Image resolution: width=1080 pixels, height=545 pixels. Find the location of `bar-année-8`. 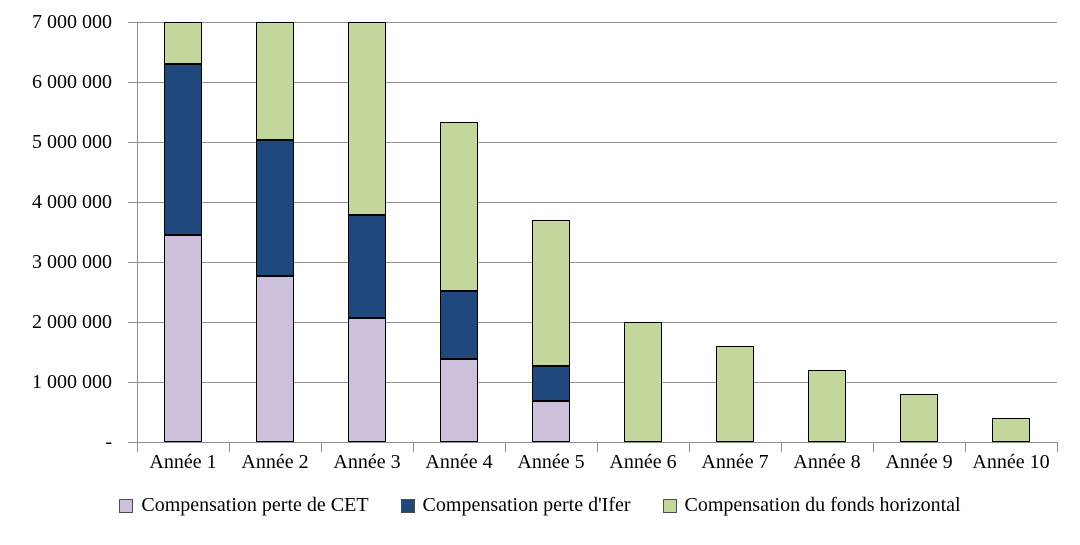

bar-année-8 is located at coordinates (827, 232).